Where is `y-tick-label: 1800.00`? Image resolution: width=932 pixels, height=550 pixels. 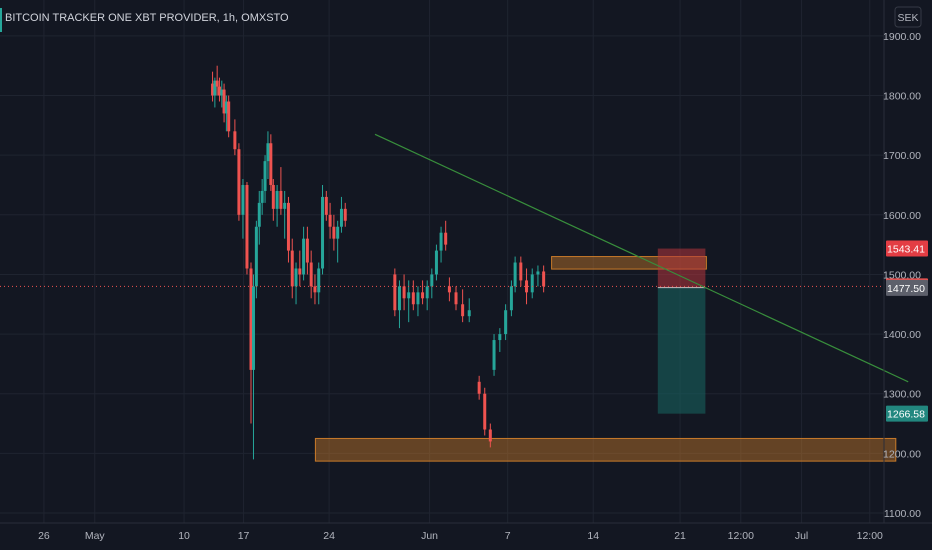
y-tick-label: 1800.00 is located at coordinates (902, 97).